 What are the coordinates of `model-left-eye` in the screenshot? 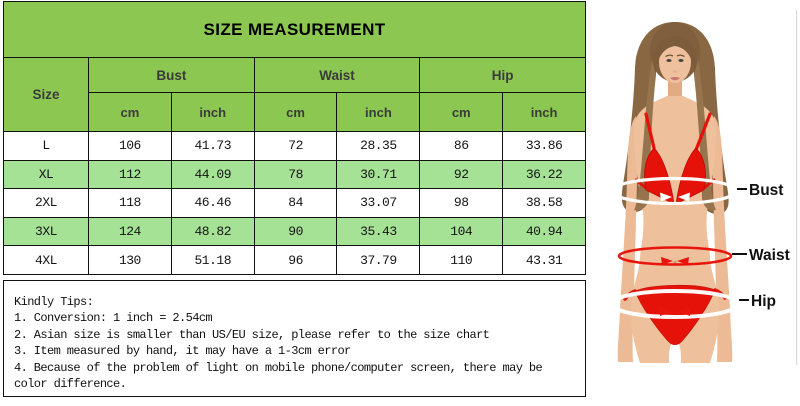 It's located at (669, 60).